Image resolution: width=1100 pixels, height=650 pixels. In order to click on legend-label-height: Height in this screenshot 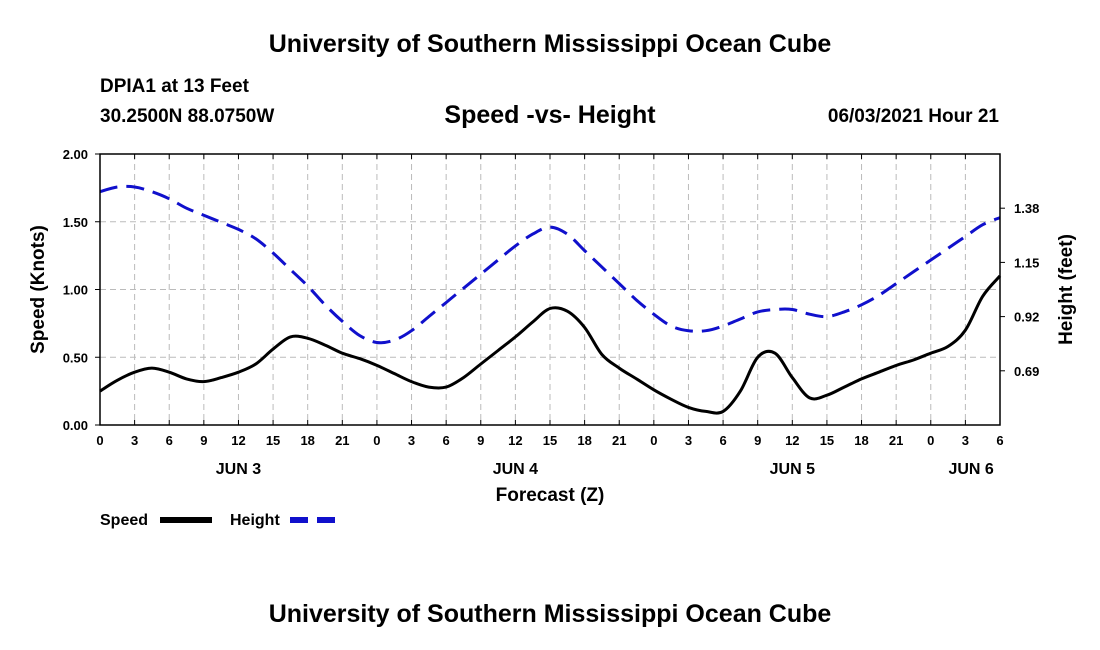, I will do `click(255, 520)`.